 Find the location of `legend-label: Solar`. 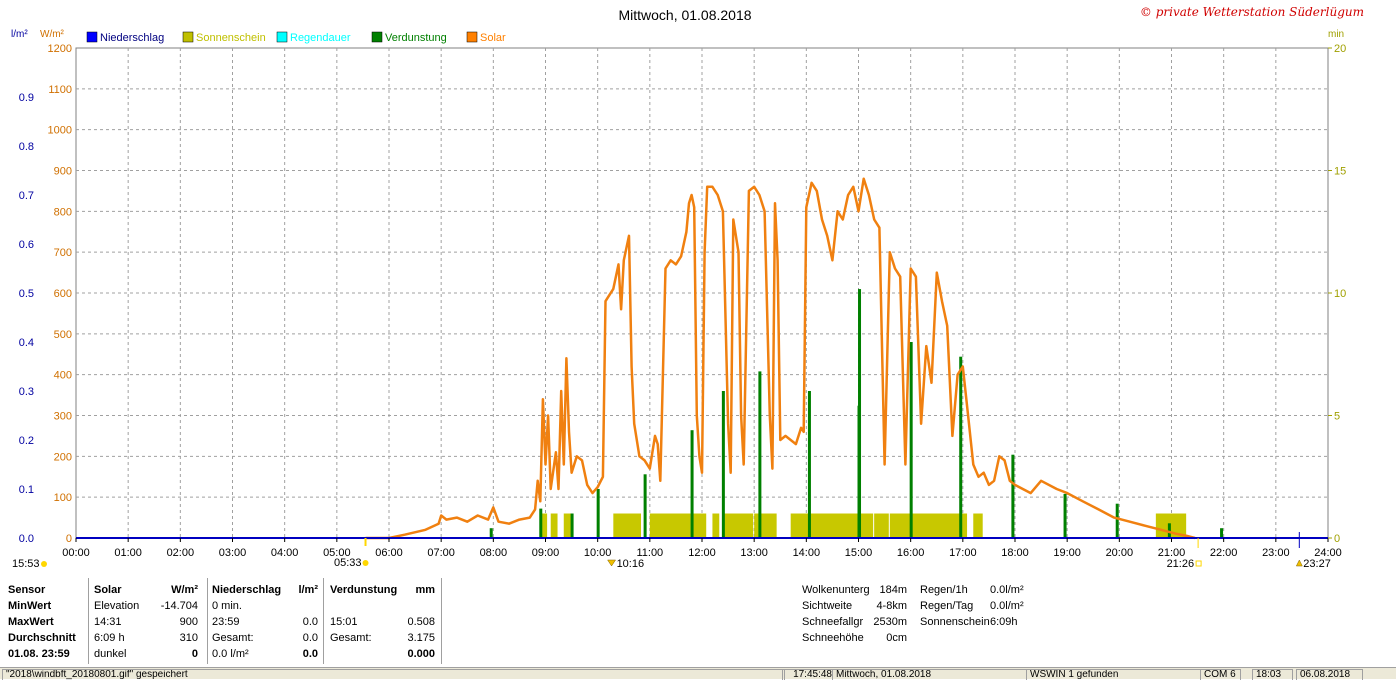

legend-label: Solar is located at coordinates (493, 38).